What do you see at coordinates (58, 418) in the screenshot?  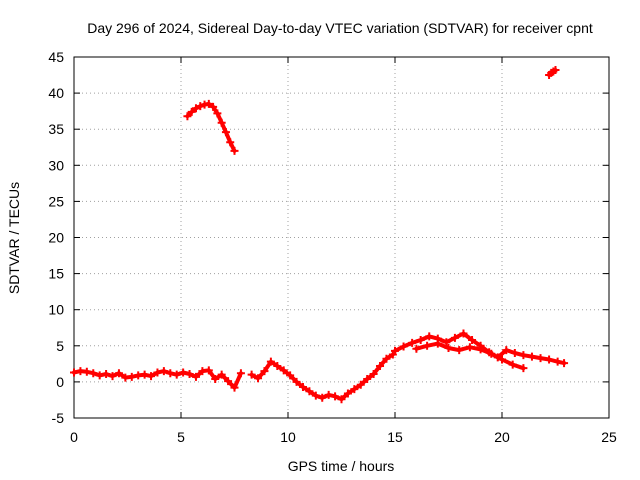 I see `y-tick-label: -5` at bounding box center [58, 418].